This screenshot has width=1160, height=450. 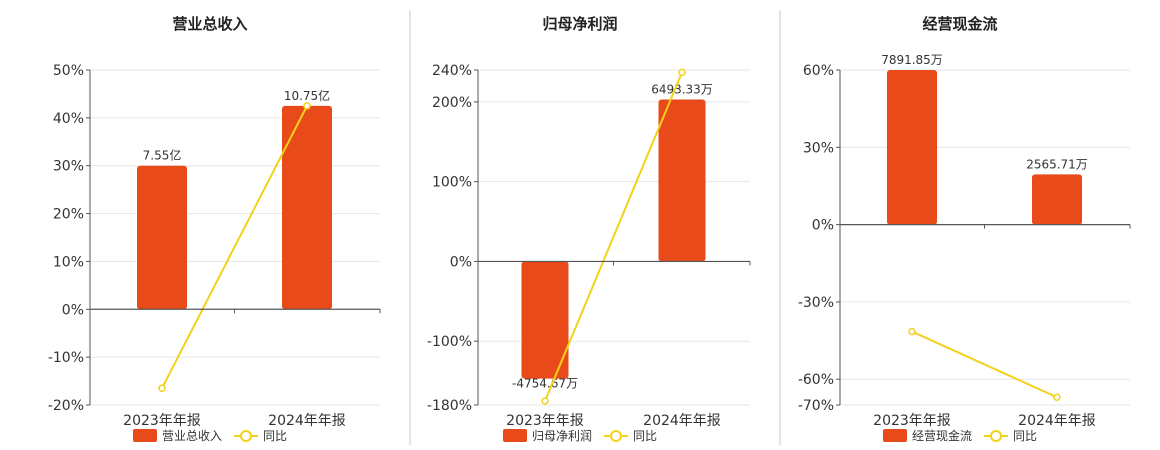 What do you see at coordinates (449, 342) in the screenshot?
I see `y-tick-label: -100%` at bounding box center [449, 342].